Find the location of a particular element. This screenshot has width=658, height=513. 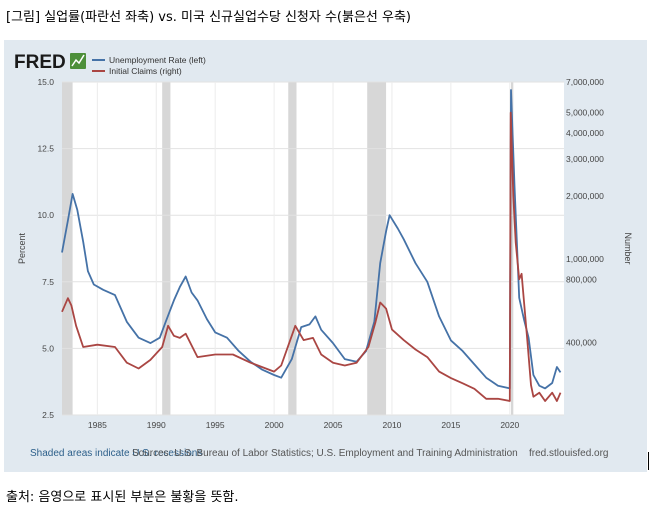

x-tick-label: 2015 is located at coordinates (450, 425).